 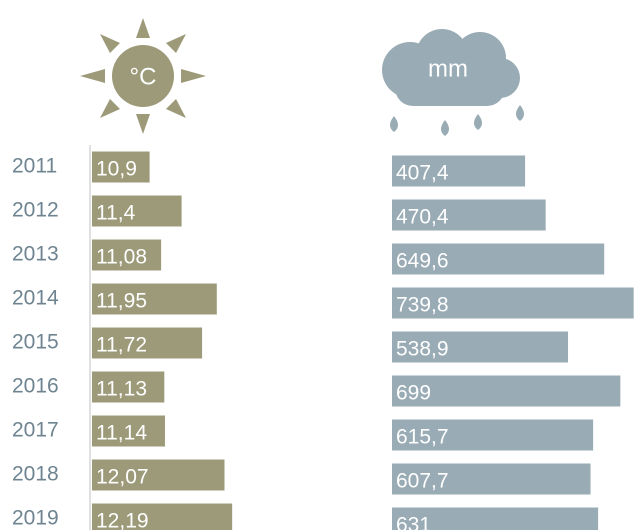 I want to click on data-label: 470,4, so click(x=422, y=217).